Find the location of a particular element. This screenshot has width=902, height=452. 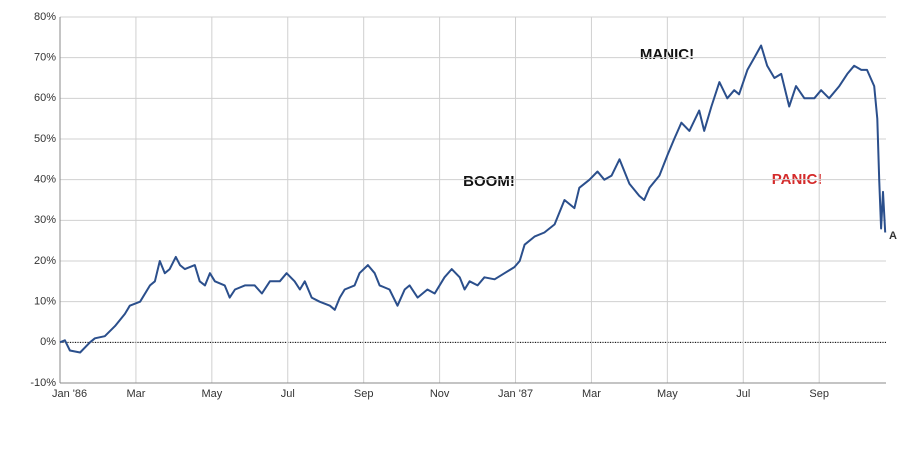

y-tick-label: 0% is located at coordinates (48, 342).